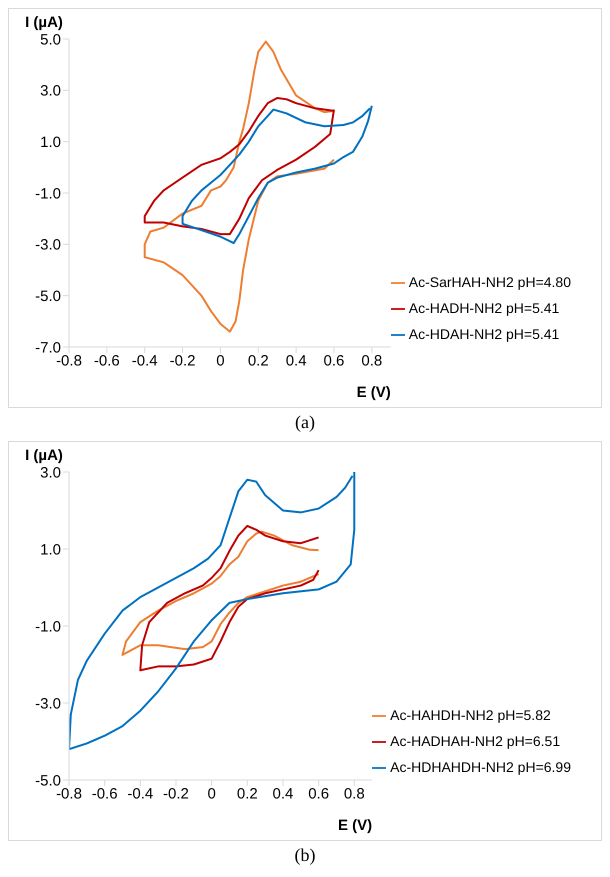 This screenshot has height=877, width=610. Describe the element at coordinates (480, 767) in the screenshot. I see `legend-label: Ac-HDHAHDH-NH2 pH=6.99` at that location.